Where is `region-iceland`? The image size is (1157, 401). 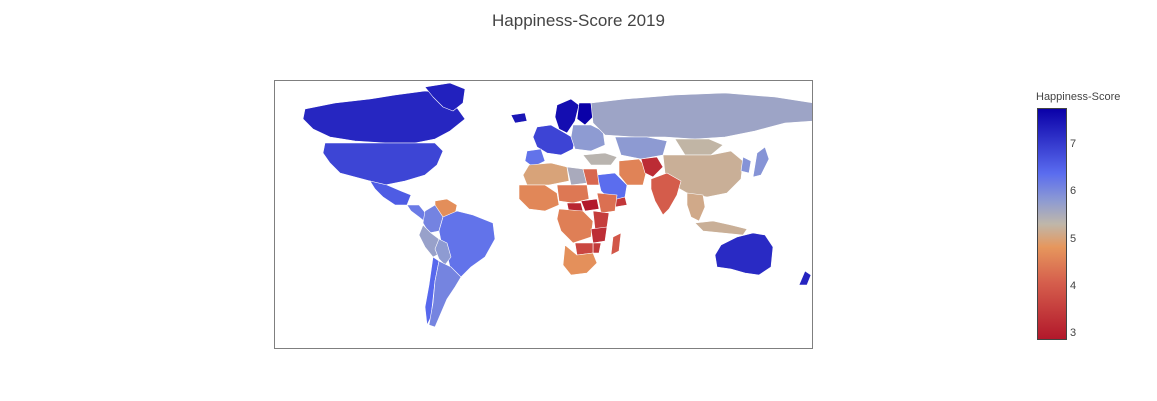
region-iceland is located at coordinates (519, 118).